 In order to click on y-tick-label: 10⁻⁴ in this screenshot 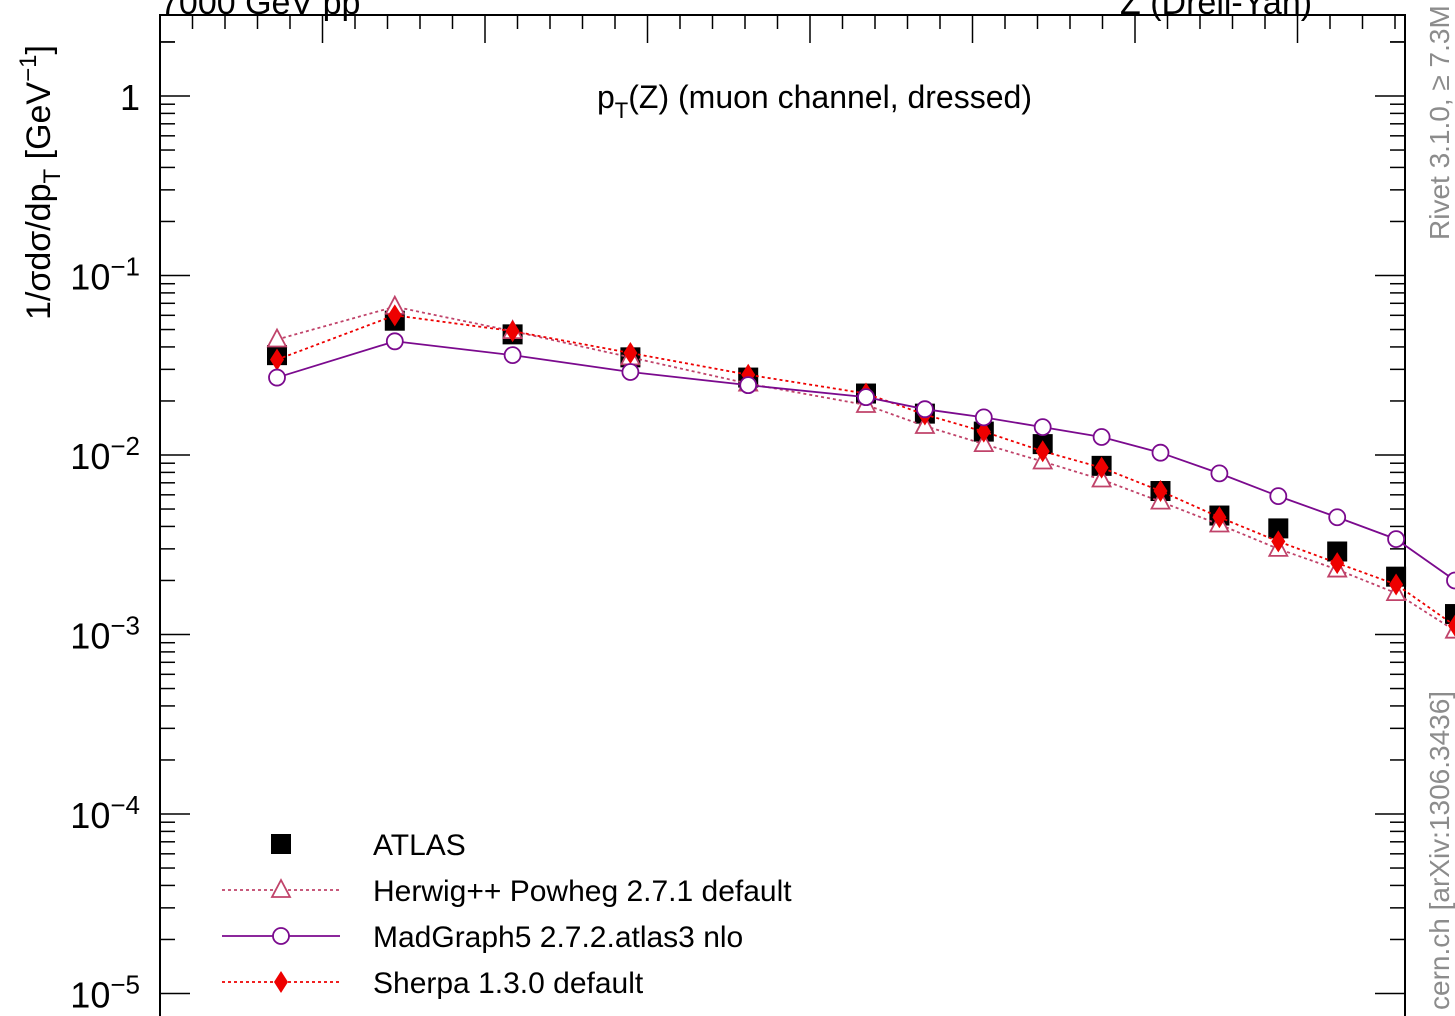, I will do `click(105, 813)`.